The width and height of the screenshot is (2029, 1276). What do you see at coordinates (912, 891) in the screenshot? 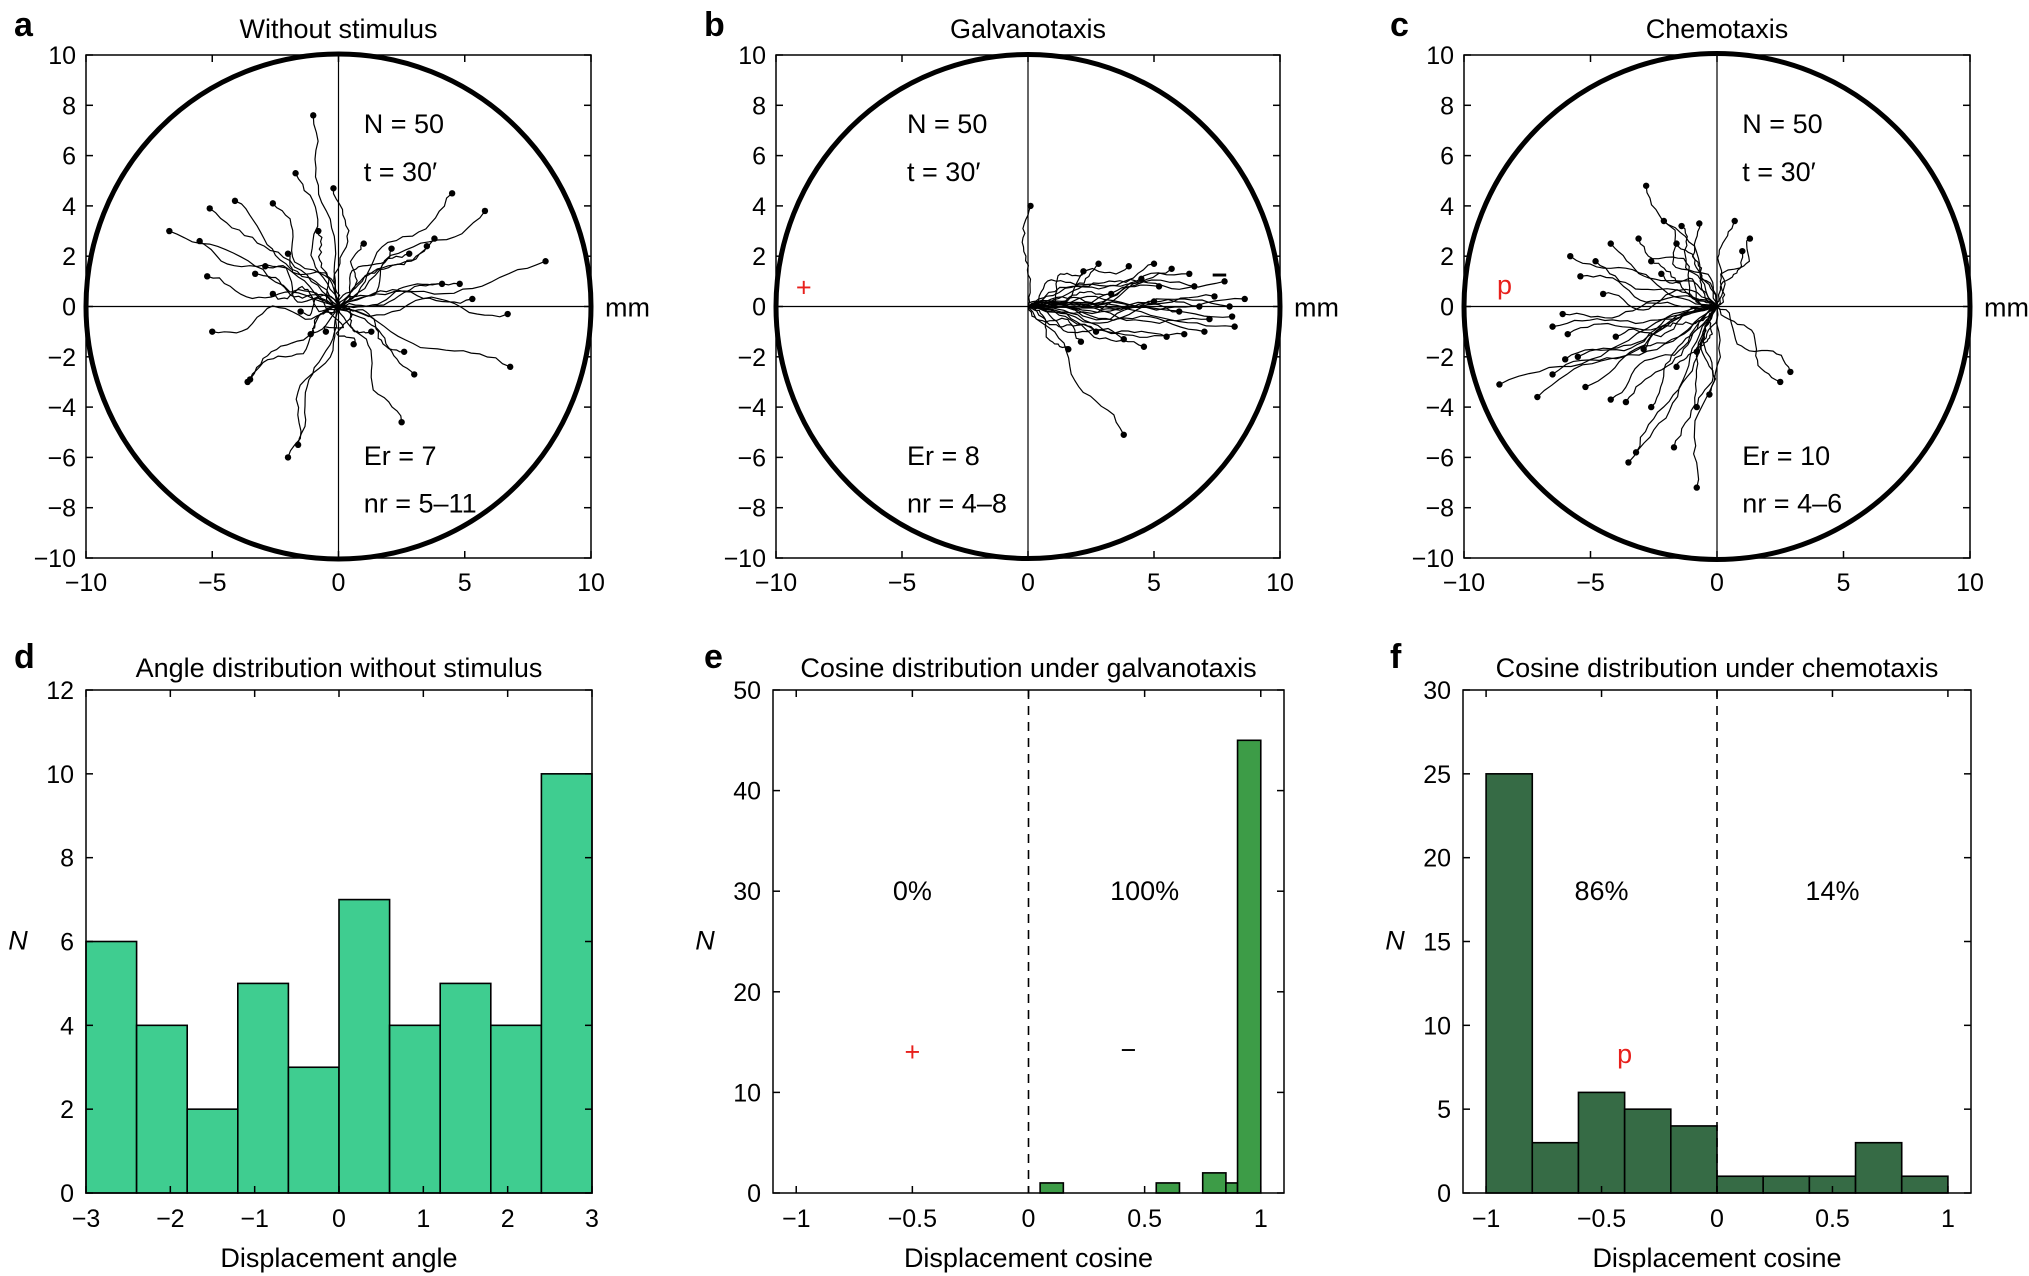
I see `percent-left-label: 0%` at bounding box center [912, 891].